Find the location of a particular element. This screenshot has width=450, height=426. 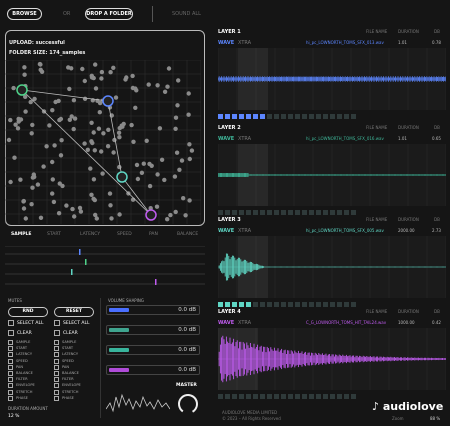

browse-button: BROWSE is located at coordinates (24, 14).